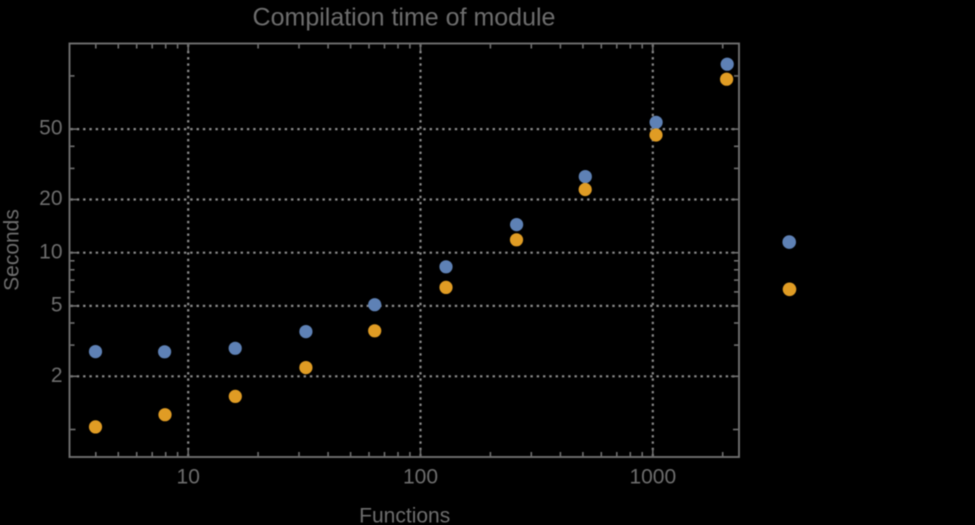 Image resolution: width=975 pixels, height=525 pixels. Describe the element at coordinates (50, 128) in the screenshot. I see `svg-text: 50` at that location.